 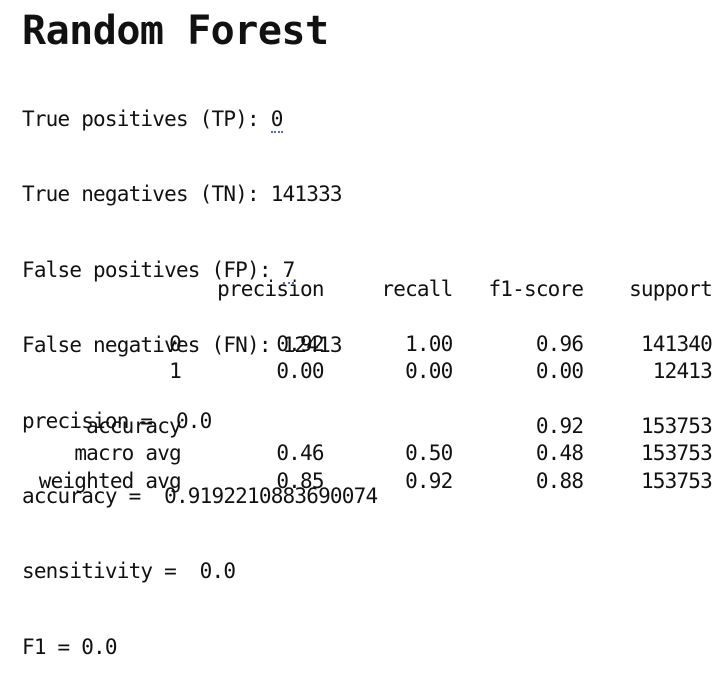 I want to click on false-positives-value: 7, so click(x=288, y=270).